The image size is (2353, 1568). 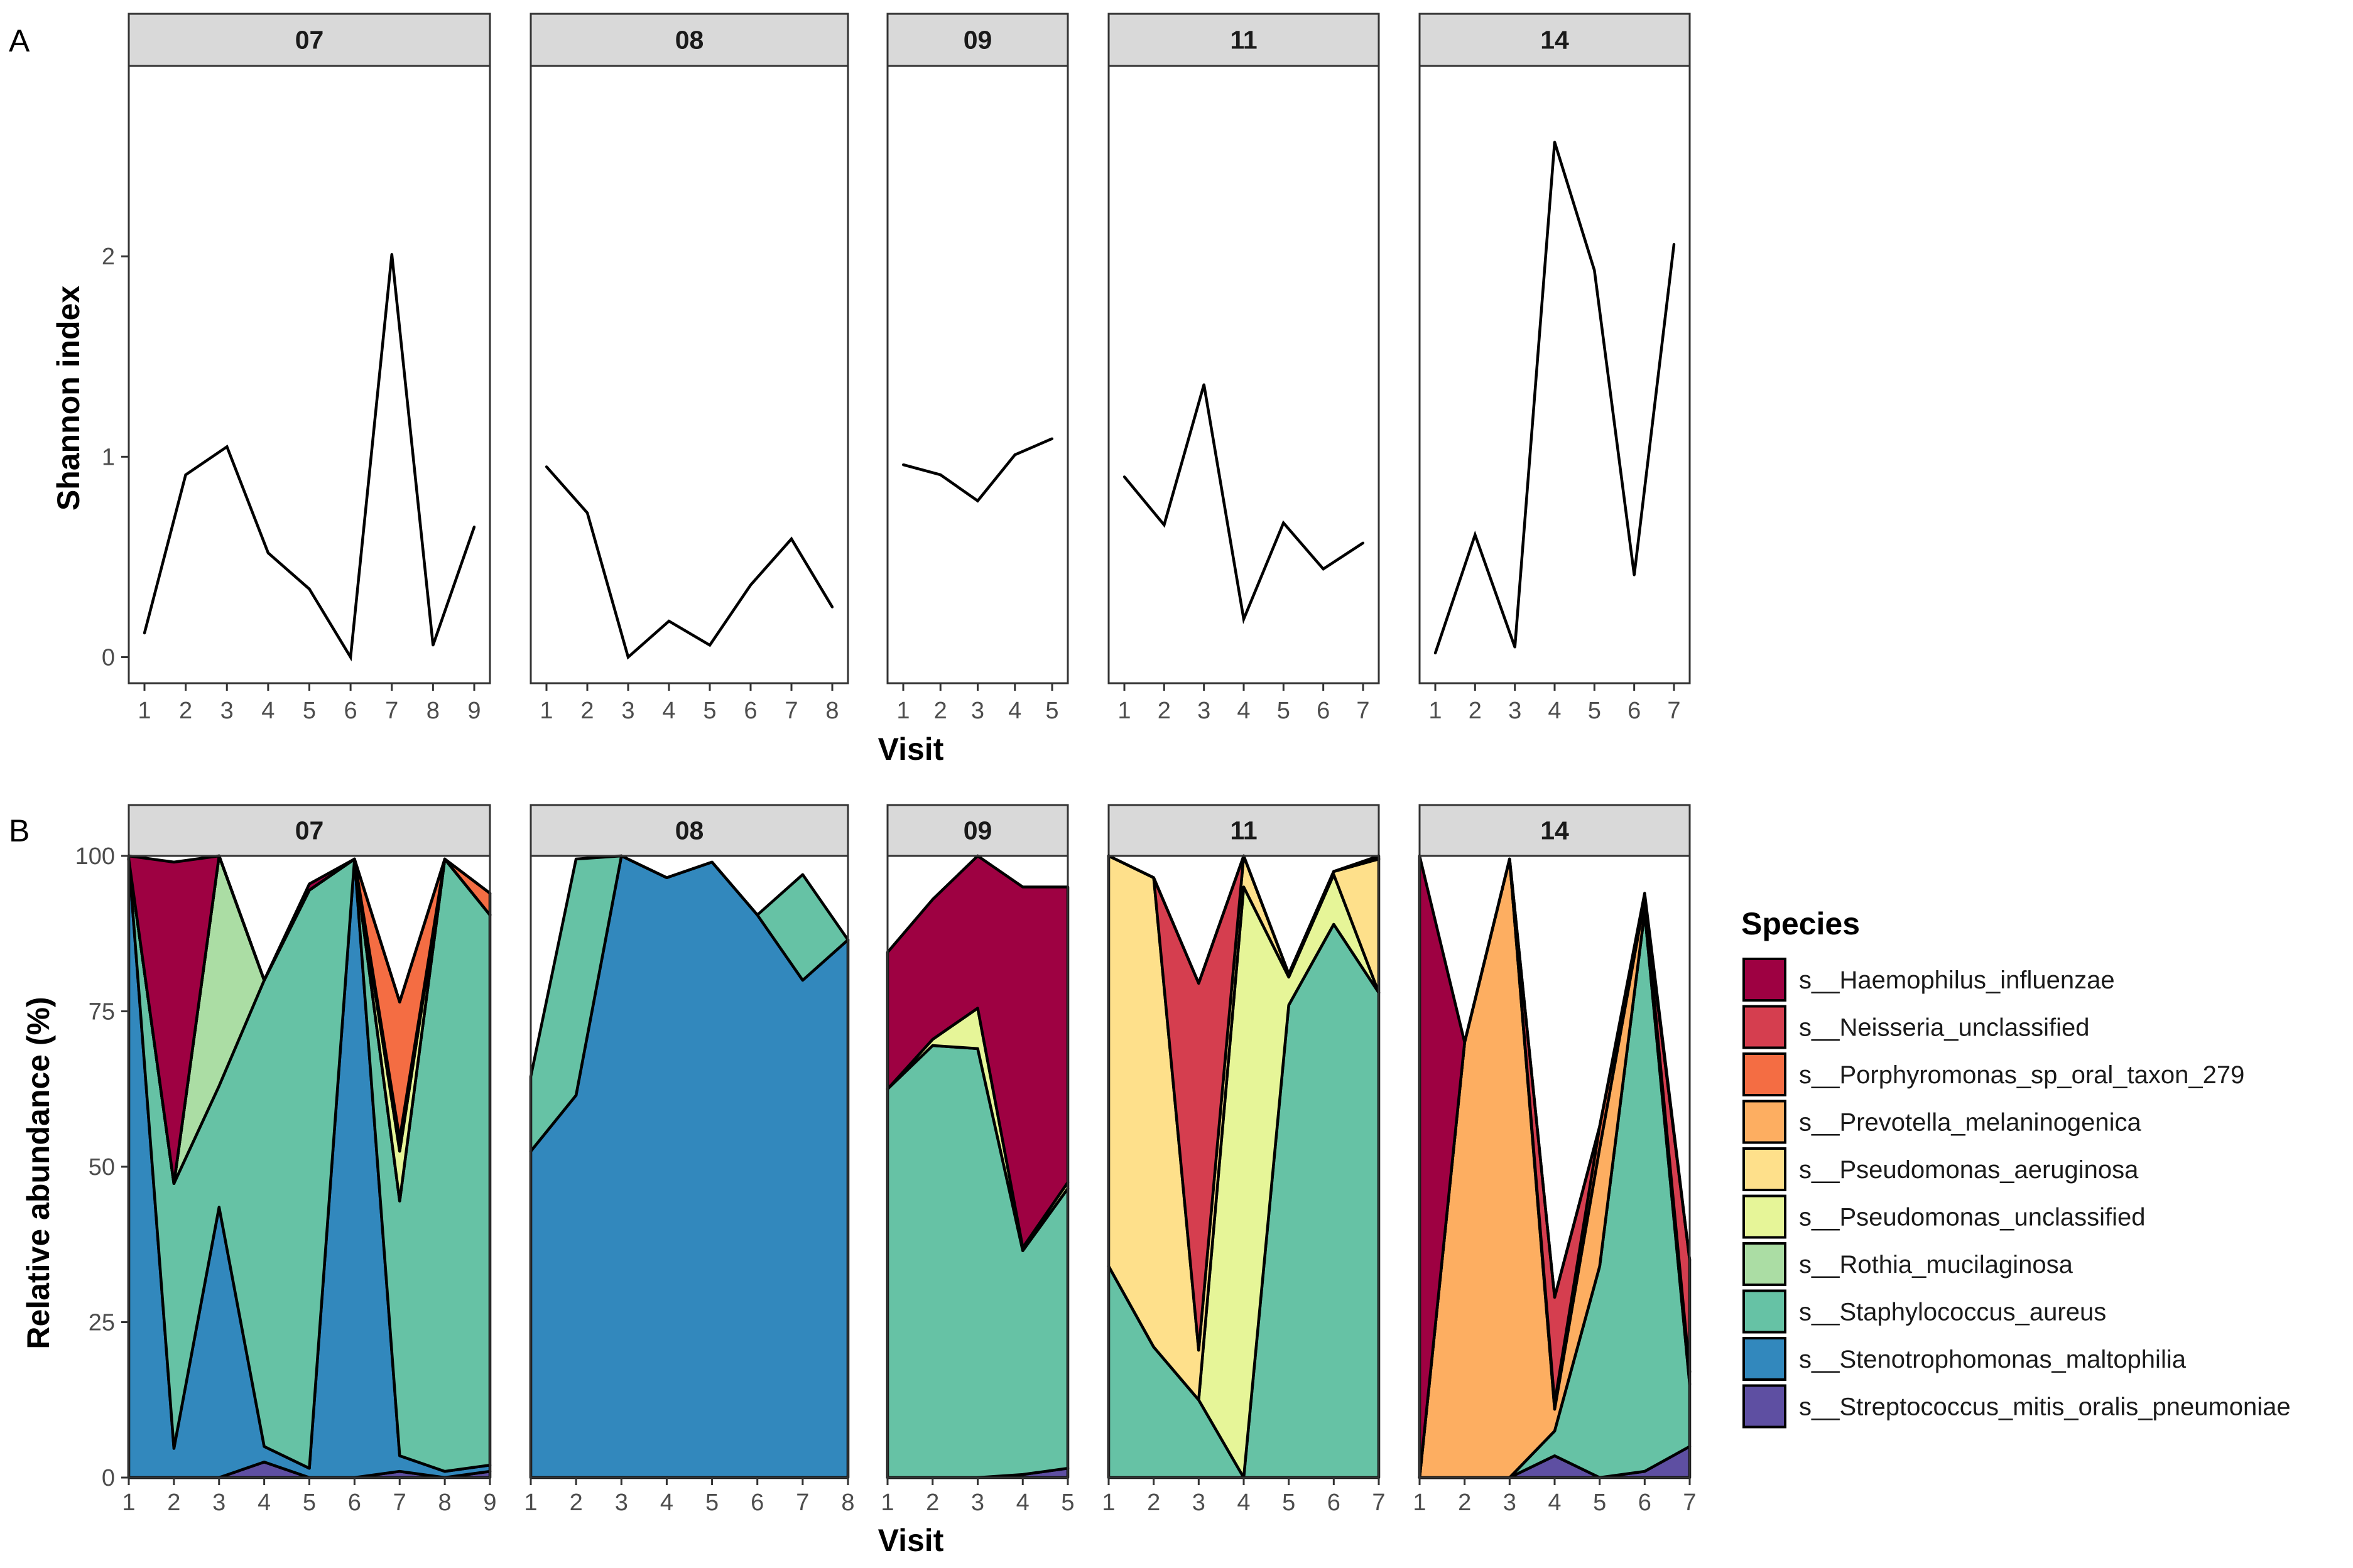 I want to click on facet-label-a-14: 14, so click(x=1555, y=40).